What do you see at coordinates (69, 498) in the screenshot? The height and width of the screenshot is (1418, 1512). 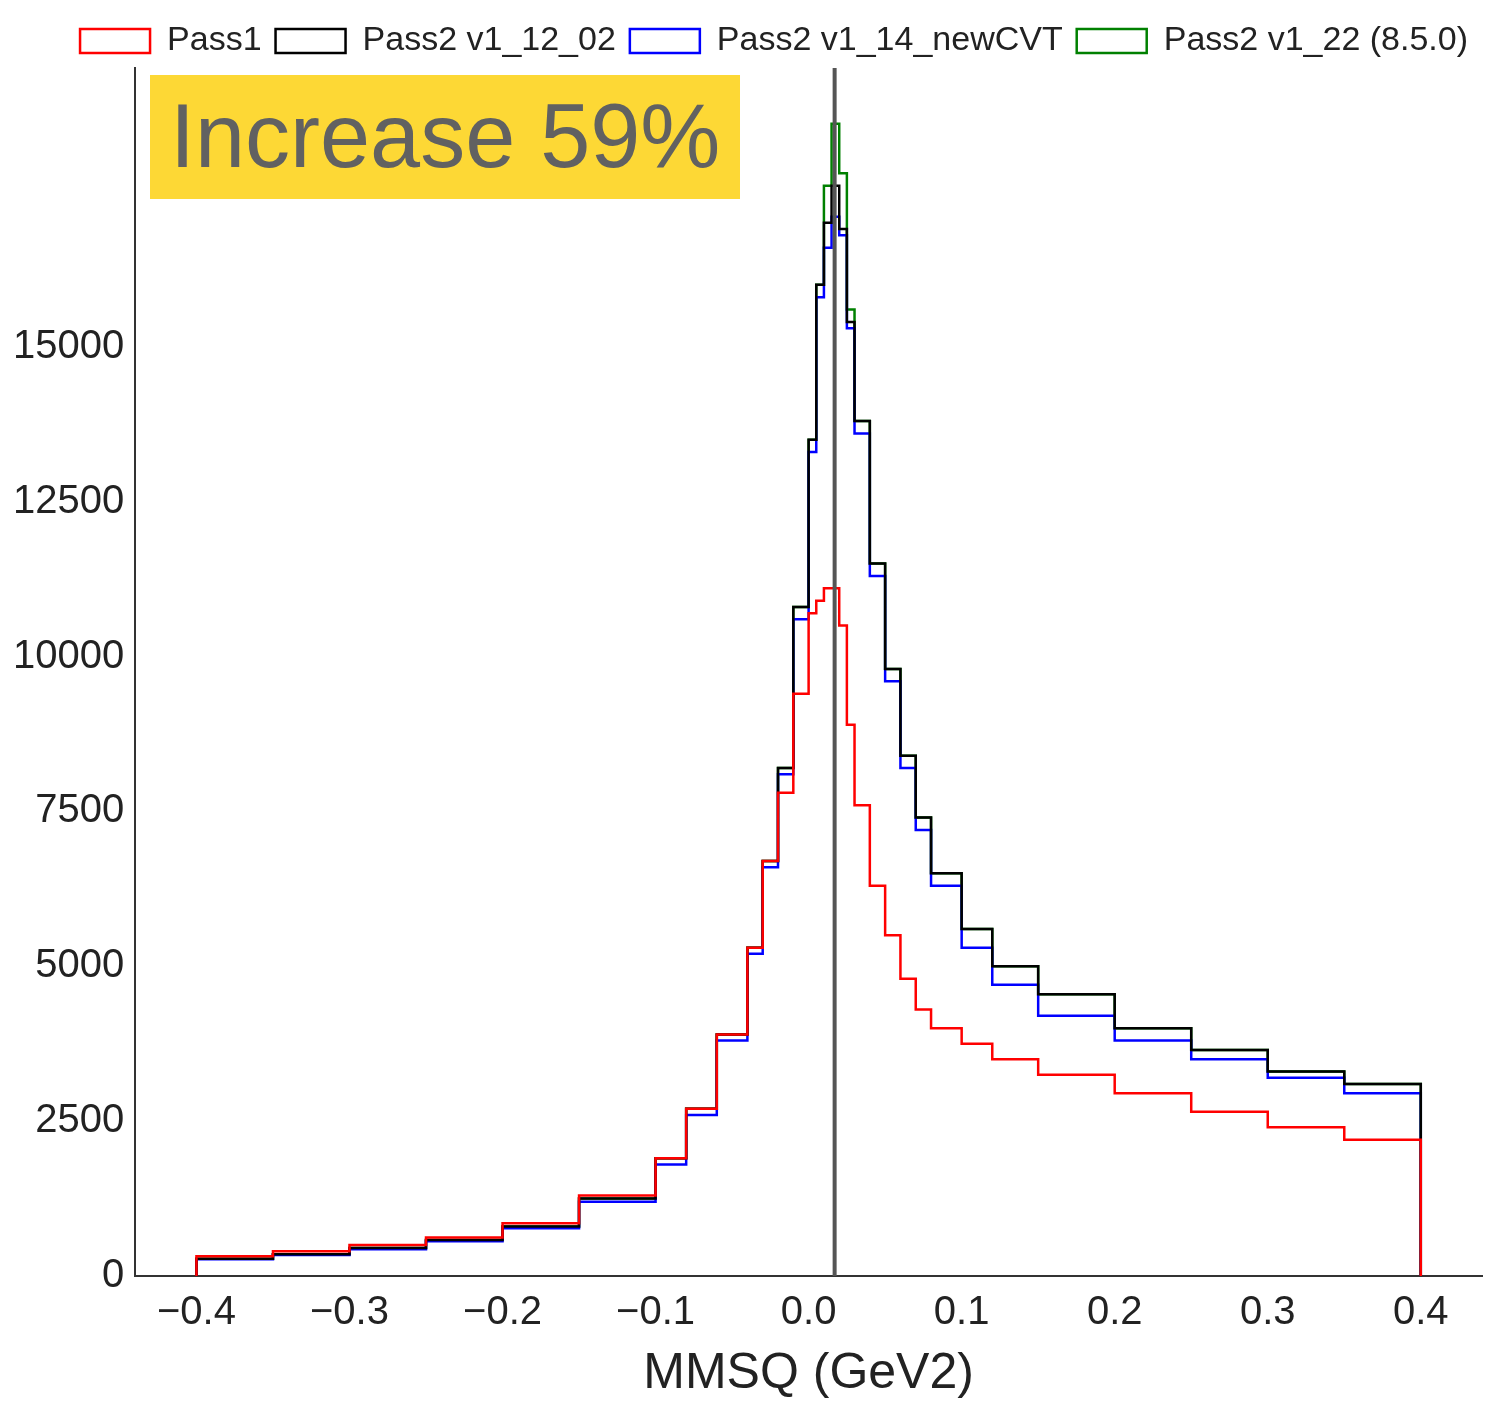 I see `y-tick-label: 12500` at bounding box center [69, 498].